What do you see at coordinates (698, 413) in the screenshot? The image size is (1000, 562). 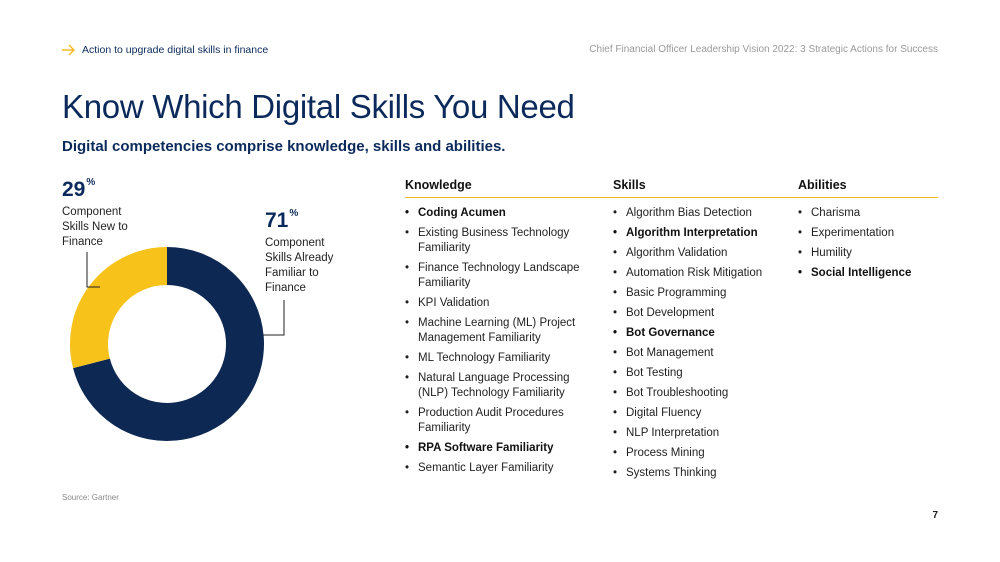 I see `list-item: Digital Fluency` at bounding box center [698, 413].